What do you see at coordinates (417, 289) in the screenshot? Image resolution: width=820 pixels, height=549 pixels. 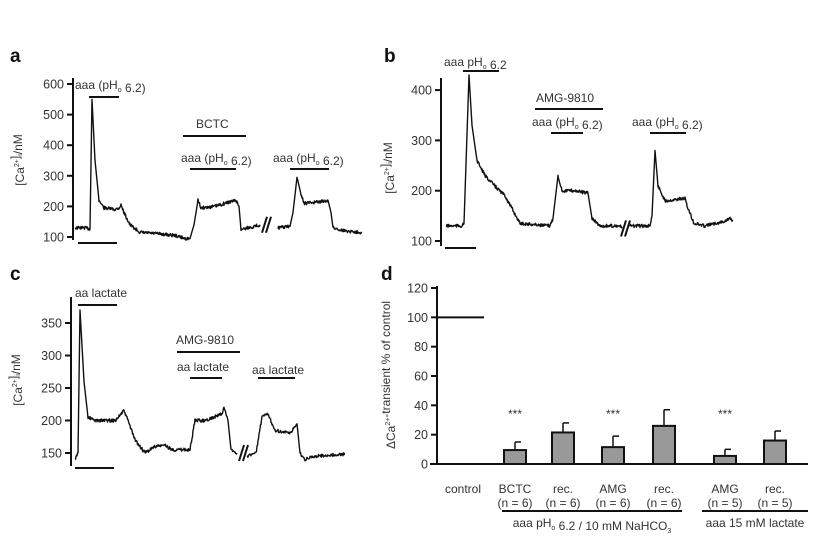 I see `y-tick-label: 120` at bounding box center [417, 289].